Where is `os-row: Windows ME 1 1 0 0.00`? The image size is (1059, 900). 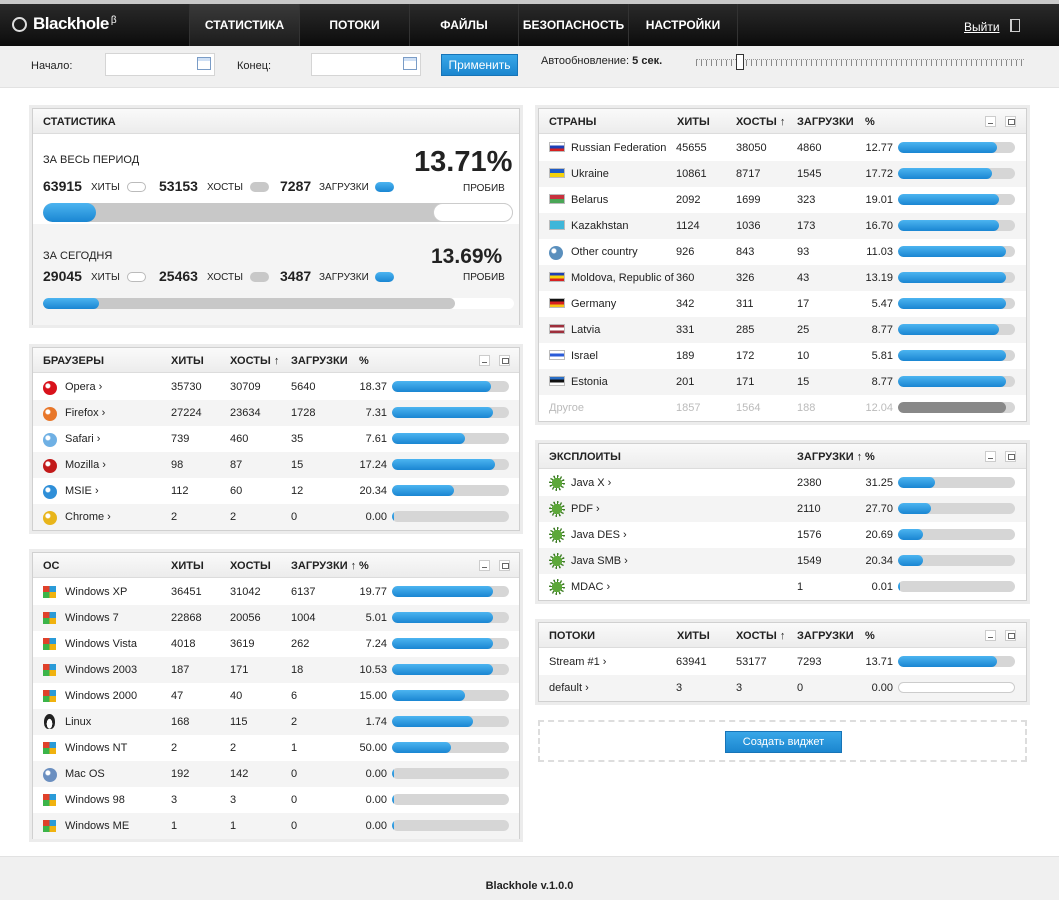
os-row: Windows ME 1 1 0 0.00 is located at coordinates (276, 826).